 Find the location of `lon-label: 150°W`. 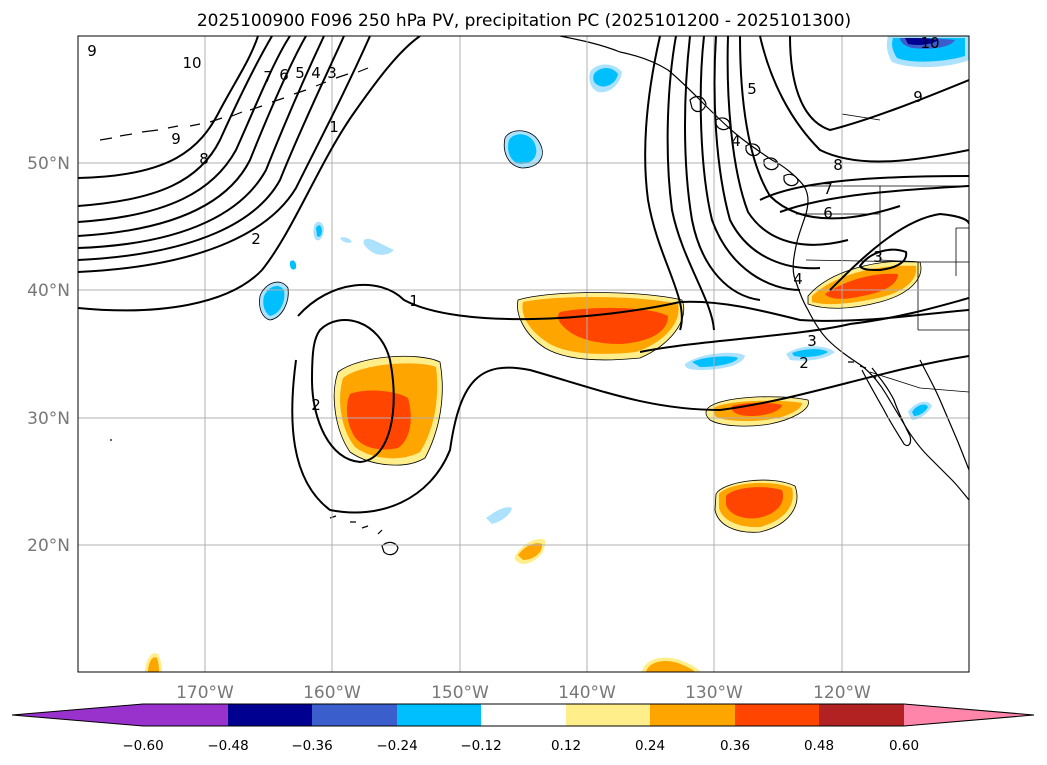

lon-label: 150°W is located at coordinates (460, 693).